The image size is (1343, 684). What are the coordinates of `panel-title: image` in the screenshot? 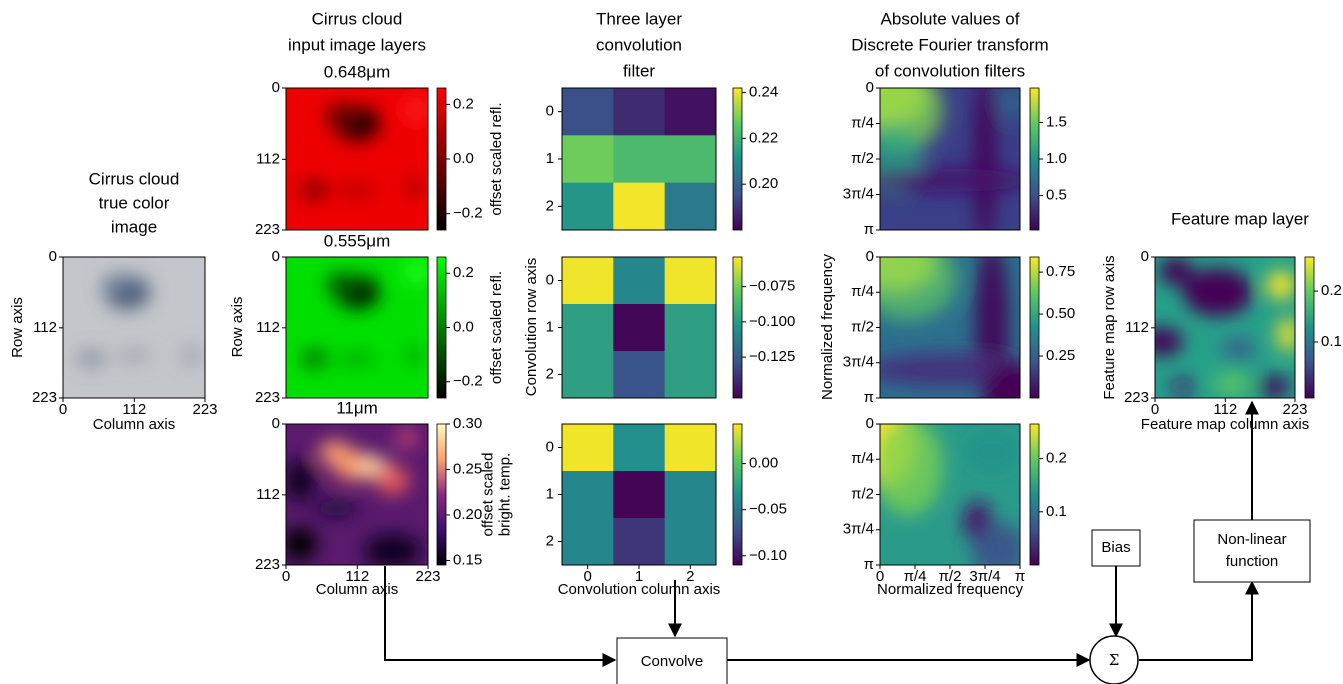 It's located at (134, 226).